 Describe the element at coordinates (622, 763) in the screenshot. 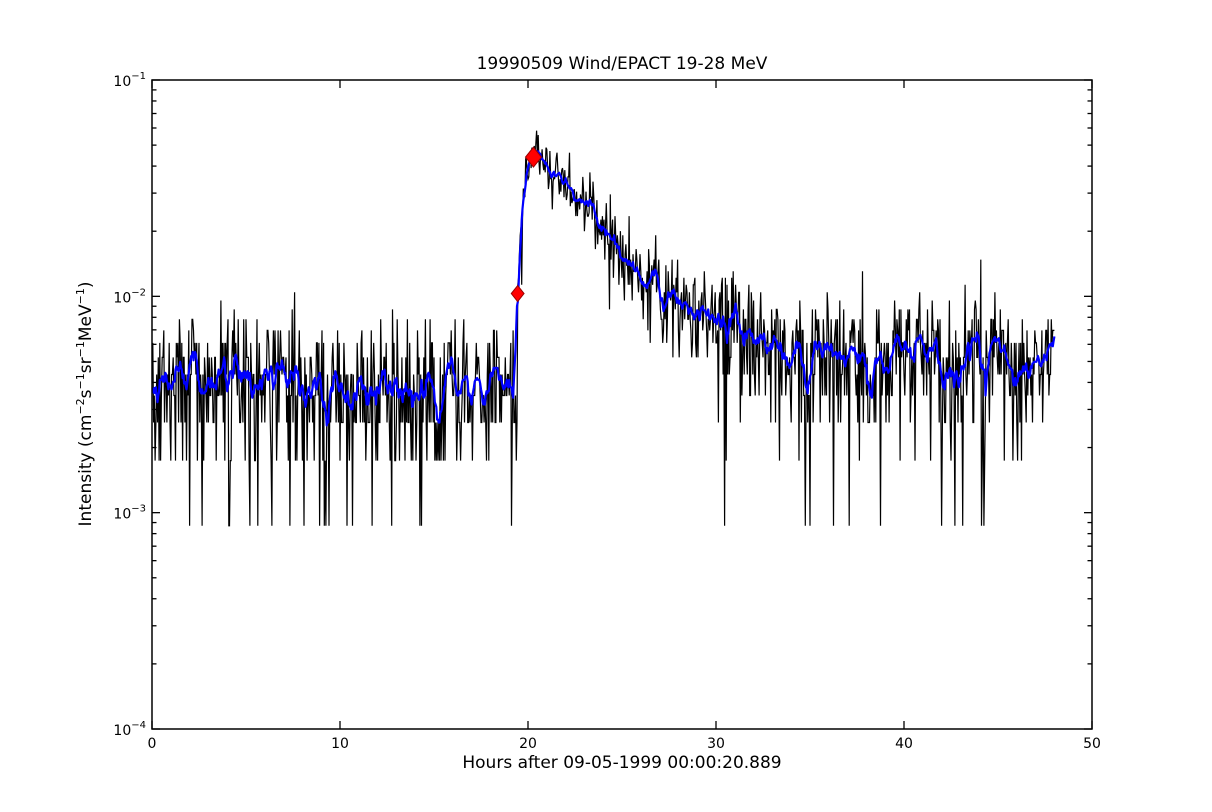

I see `x-axis-title: Hours after 09-05-1999 00:00:20.889` at that location.